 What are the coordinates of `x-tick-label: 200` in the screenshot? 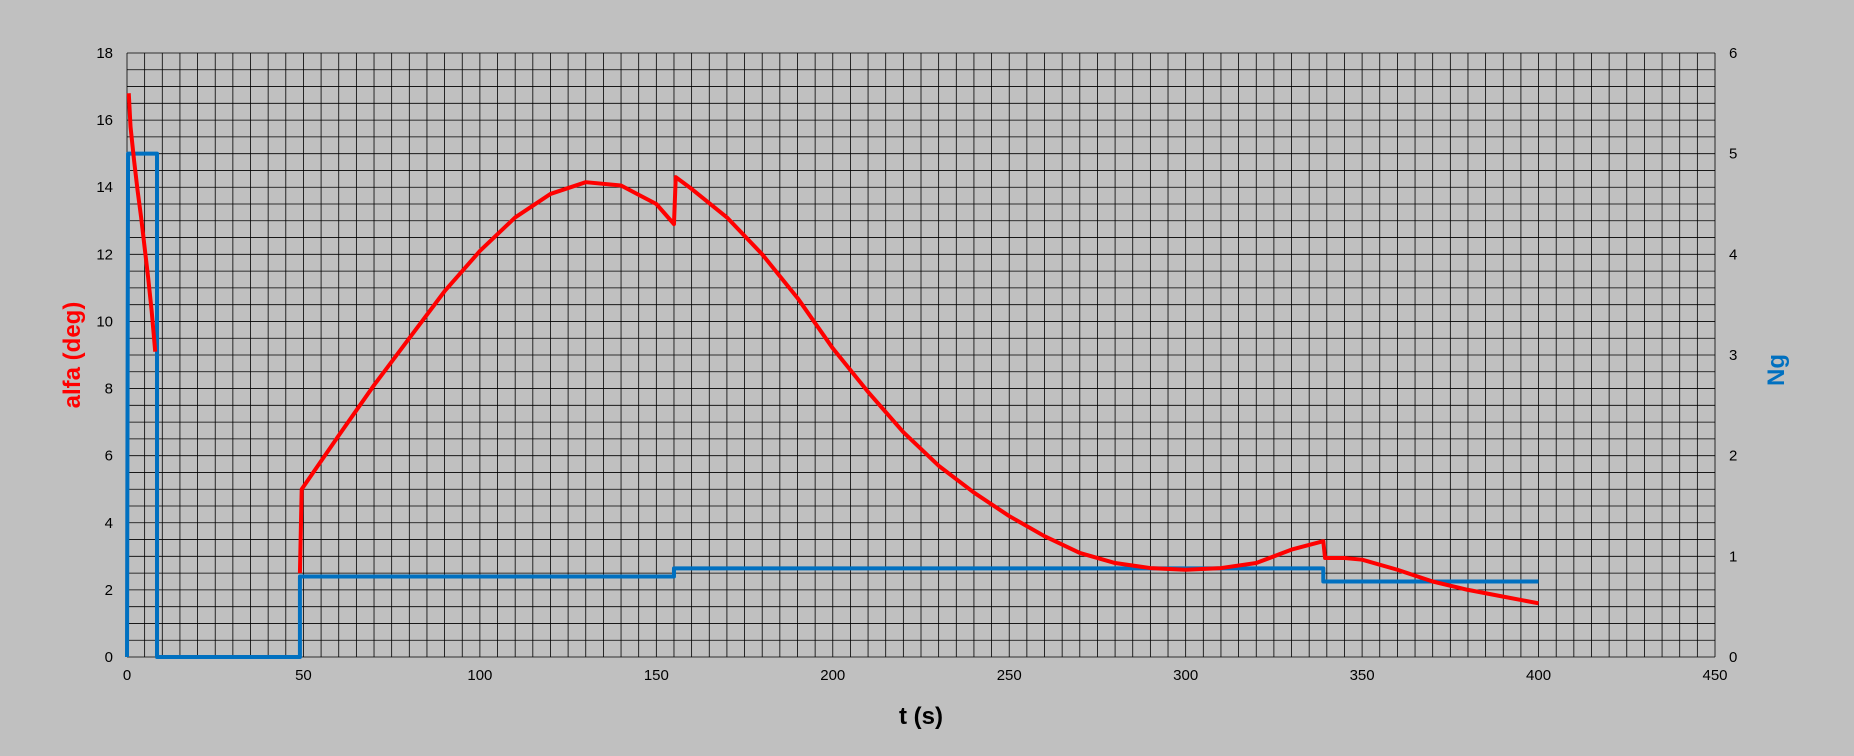 It's located at (832, 675).